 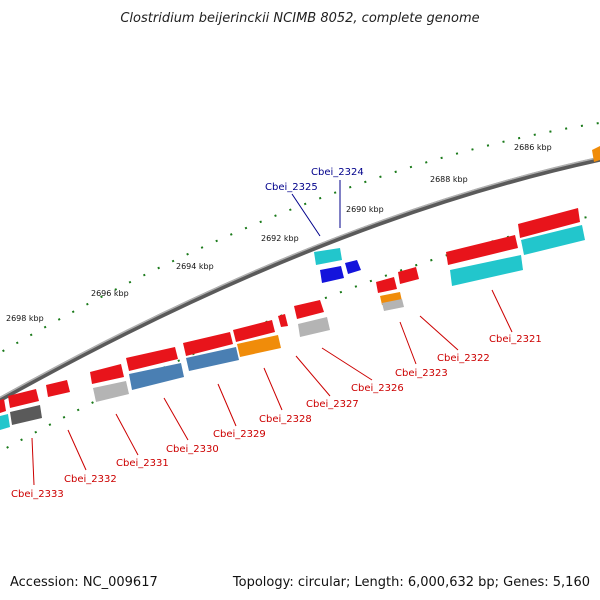 I want to click on gene-cbei-2331-grey, so click(x=111, y=391).